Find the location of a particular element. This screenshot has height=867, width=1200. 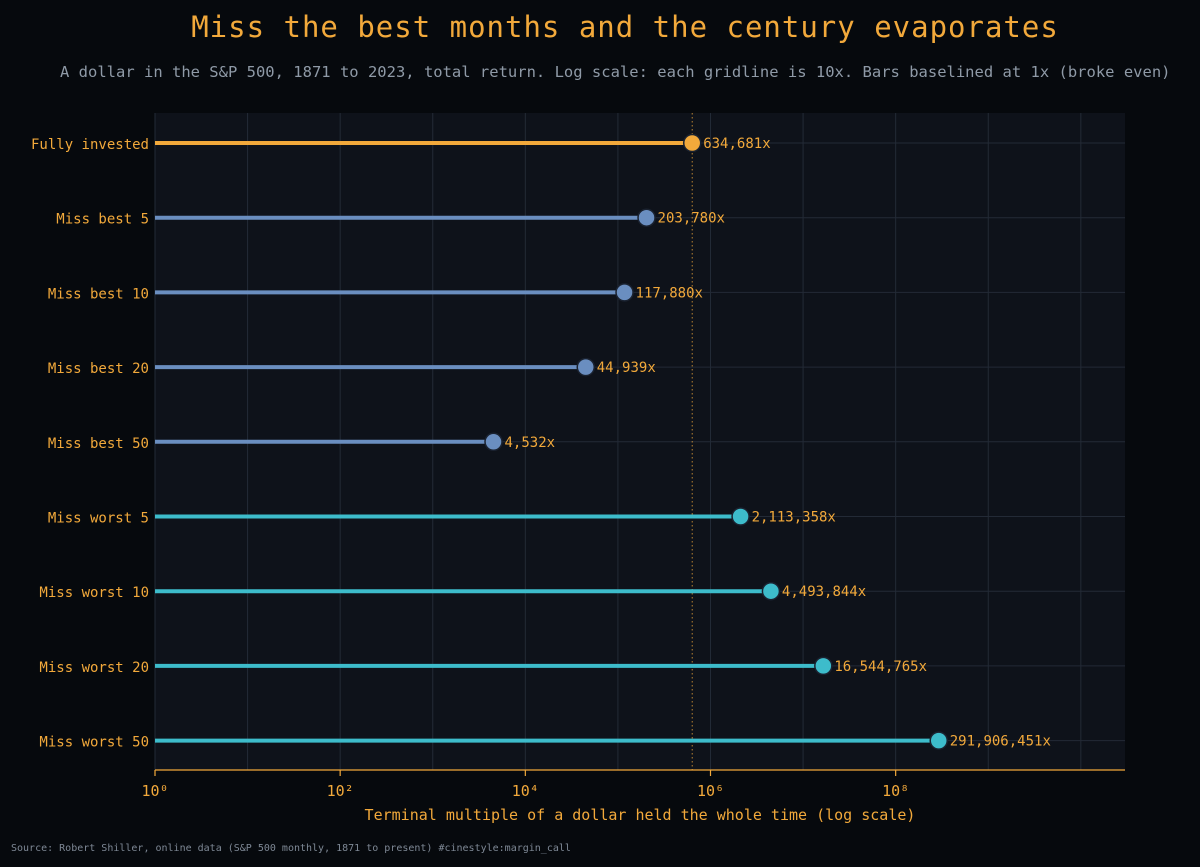

x-tick-label: 10² is located at coordinates (340, 791).